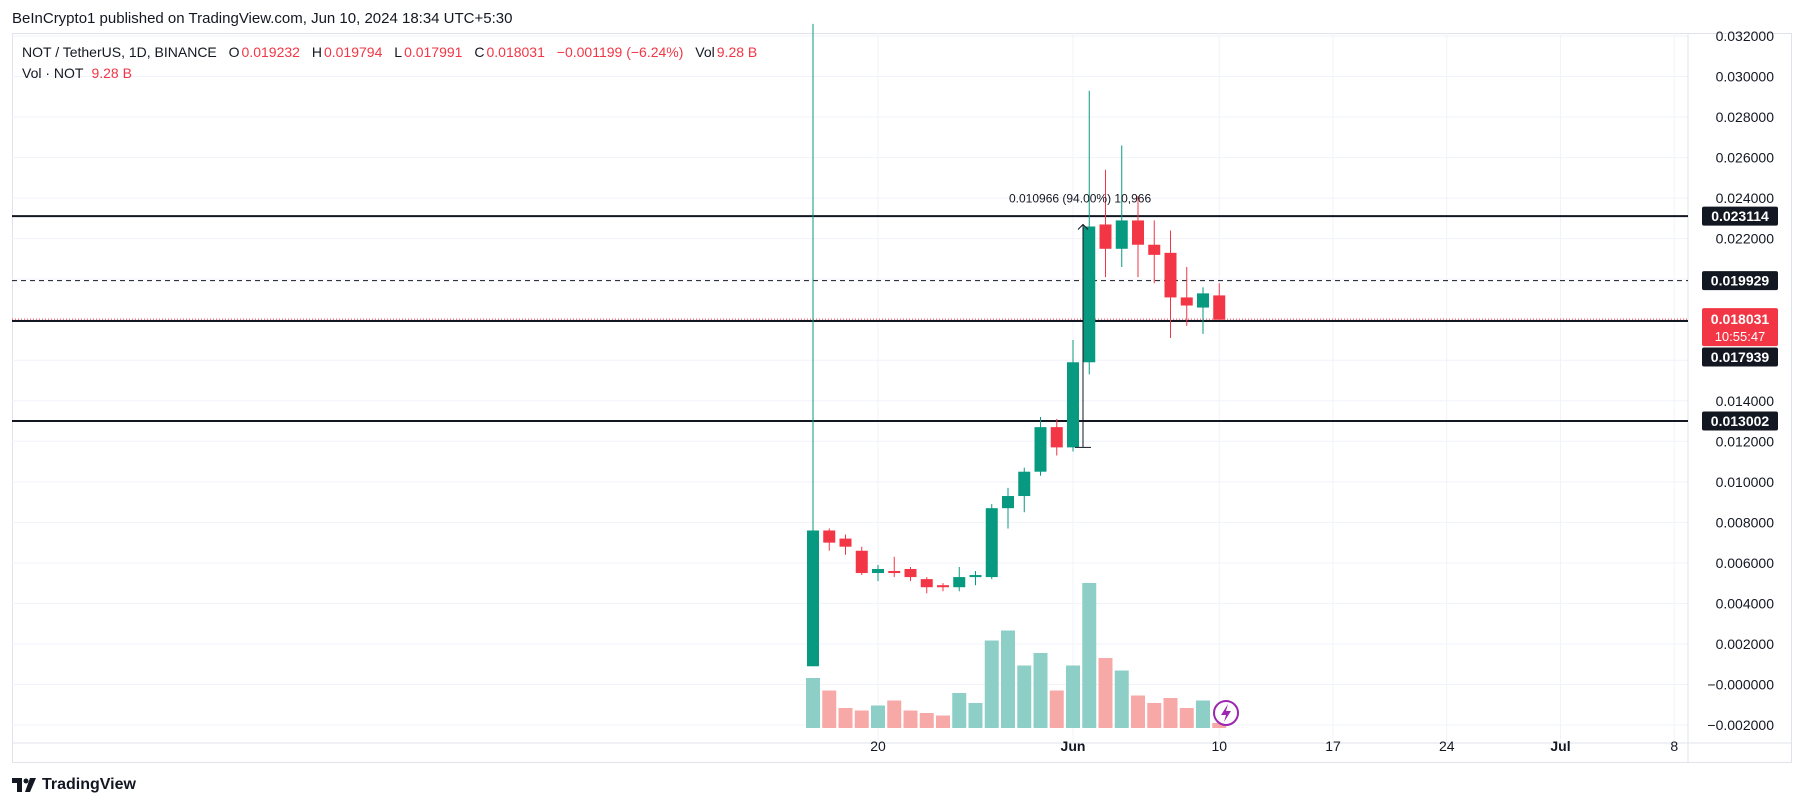 The width and height of the screenshot is (1805, 808). Describe the element at coordinates (1674, 746) in the screenshot. I see `x-tick-label-6: 8` at that location.